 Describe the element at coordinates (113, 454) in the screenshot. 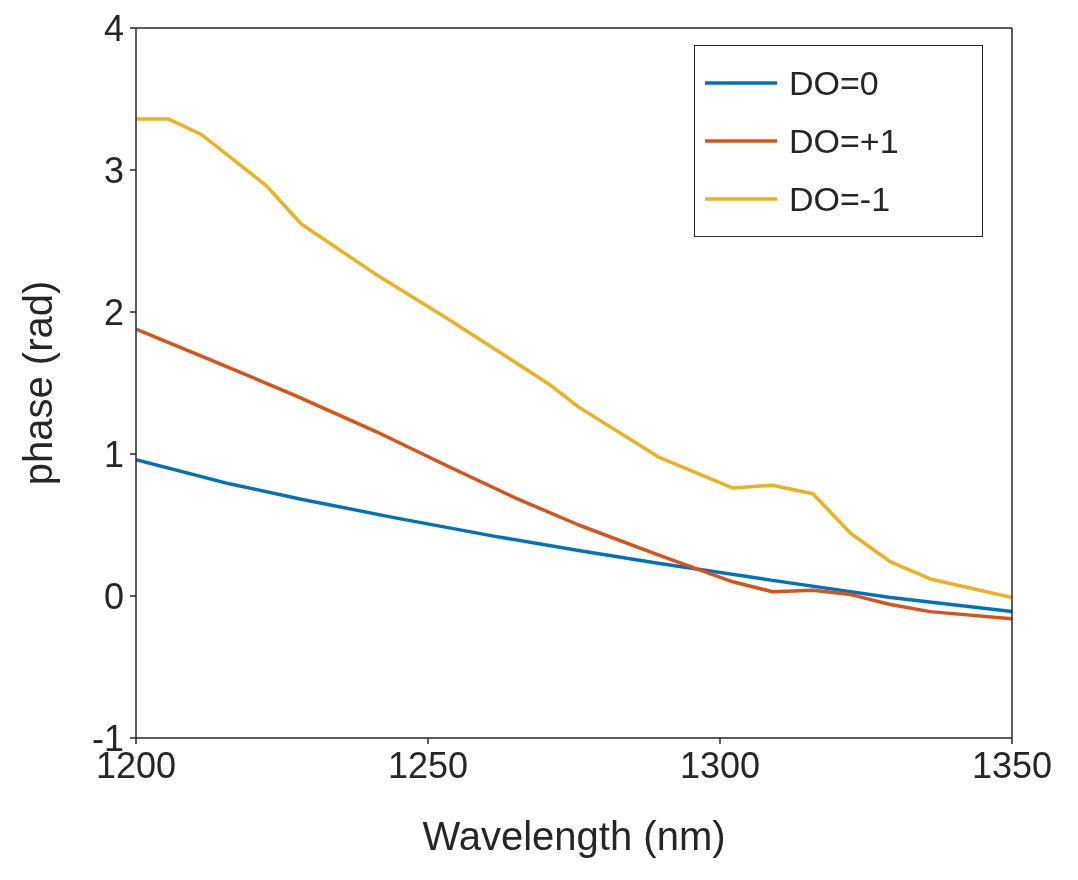

I see `y-tick-label: 1` at that location.